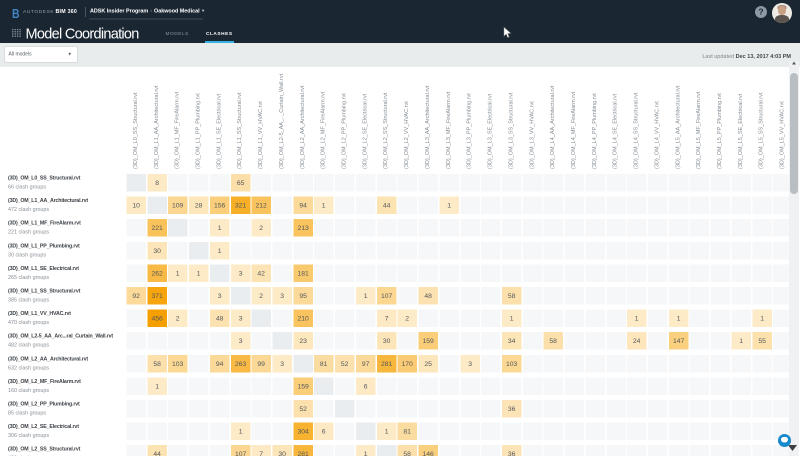 The height and width of the screenshot is (456, 800). What do you see at coordinates (16, 14) in the screenshot?
I see `svg-text: B` at bounding box center [16, 14].